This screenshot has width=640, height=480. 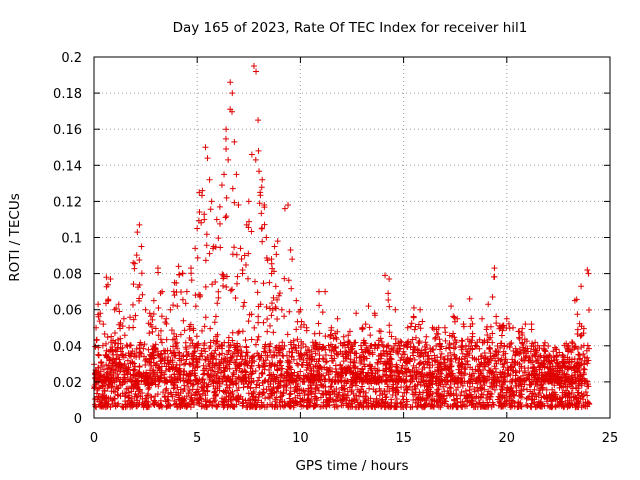 I want to click on y-tick-label: 0.1, so click(x=71, y=239).